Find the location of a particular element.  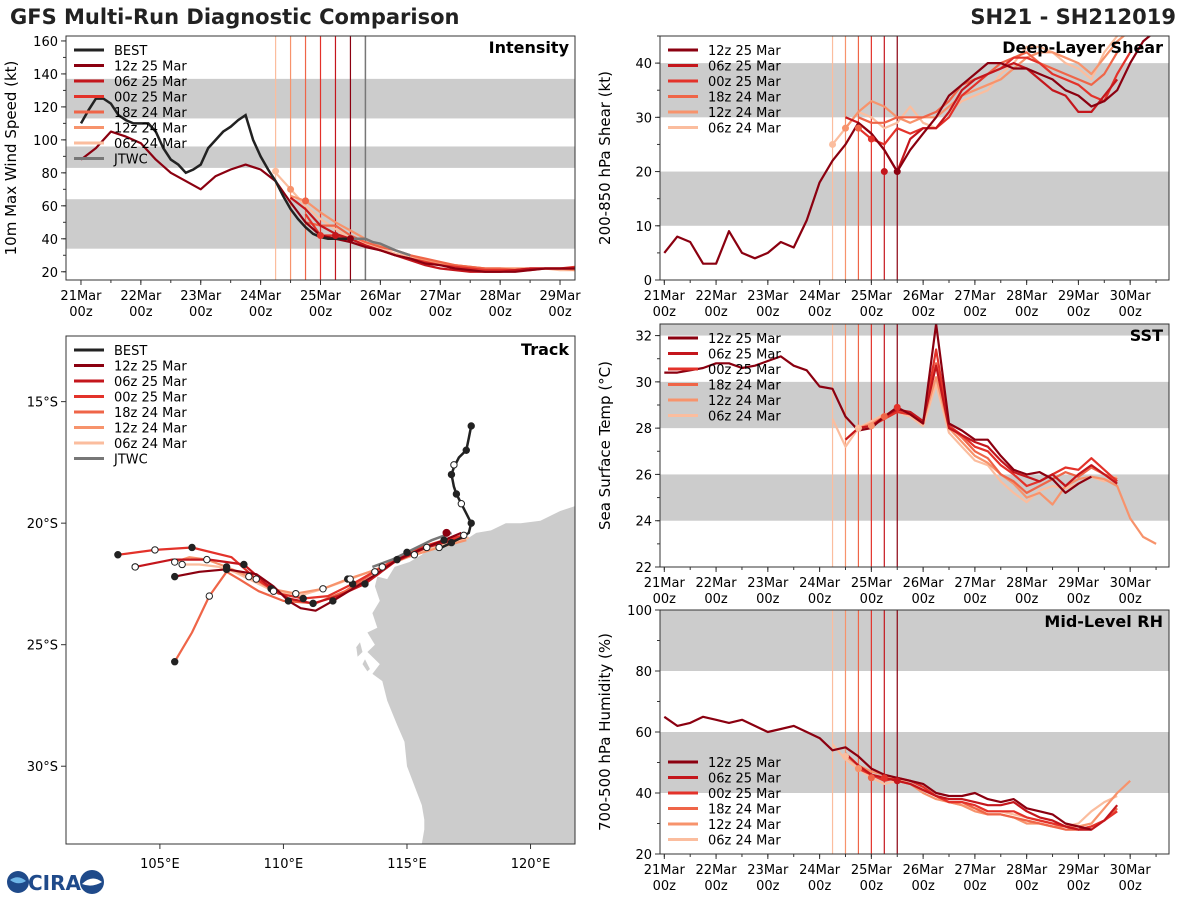

sst-xtick-day: 26Mar is located at coordinates (924, 583).